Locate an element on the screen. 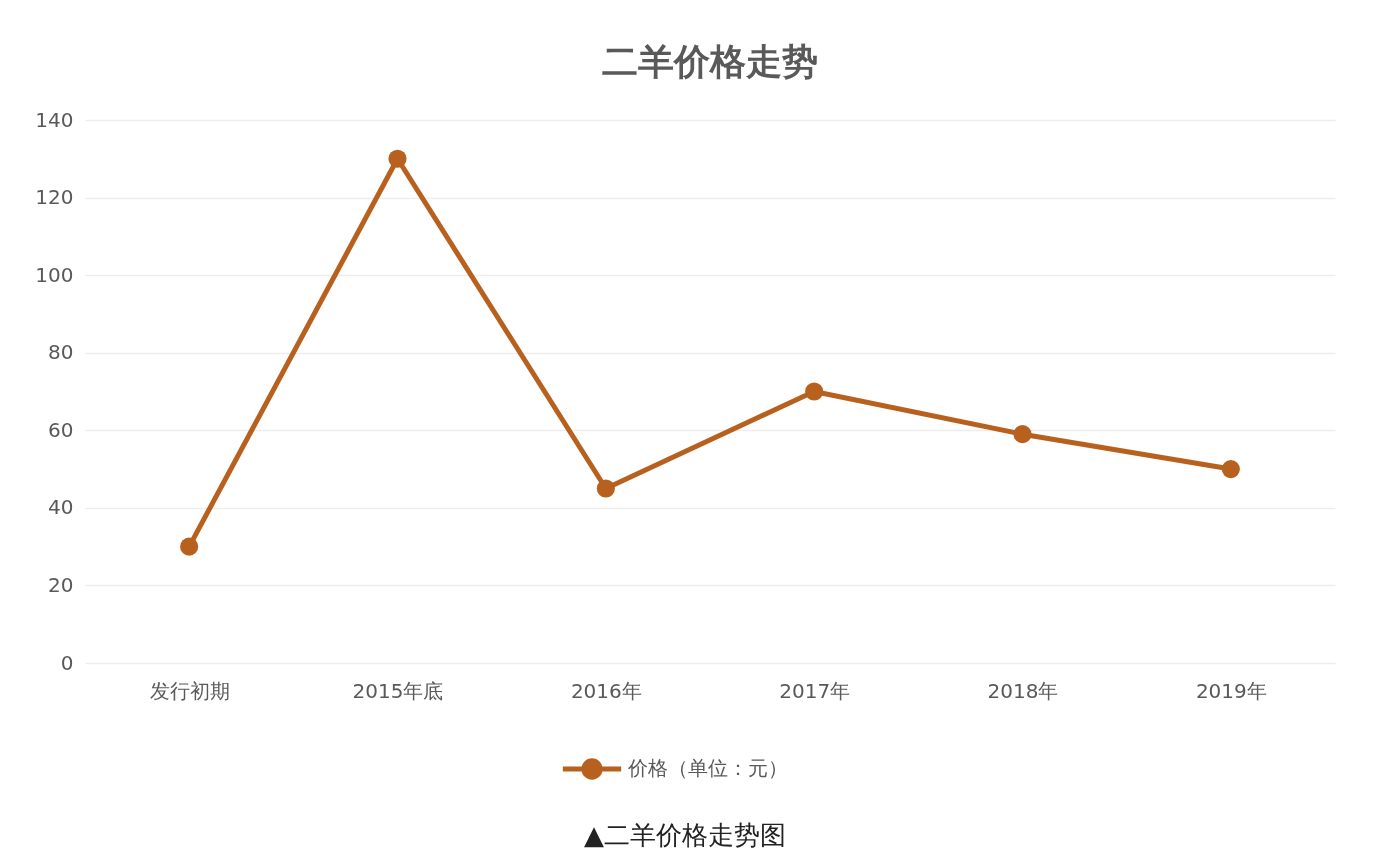 The width and height of the screenshot is (1380, 859). y-tick-label: 60 is located at coordinates (61, 429).